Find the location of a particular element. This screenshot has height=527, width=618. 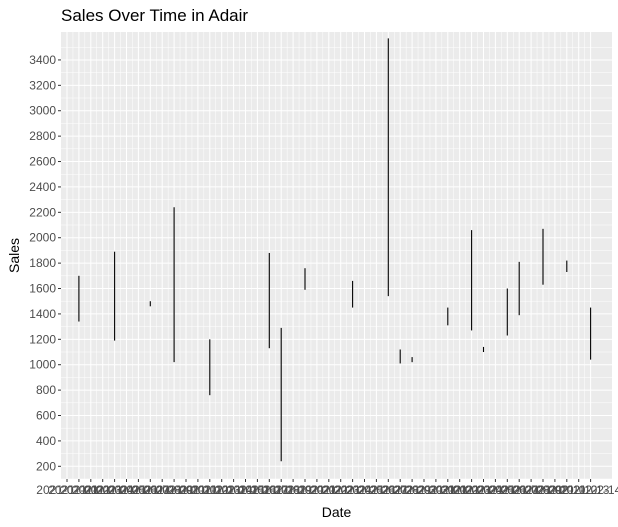

y-tick-label: 600 is located at coordinates (46, 416).